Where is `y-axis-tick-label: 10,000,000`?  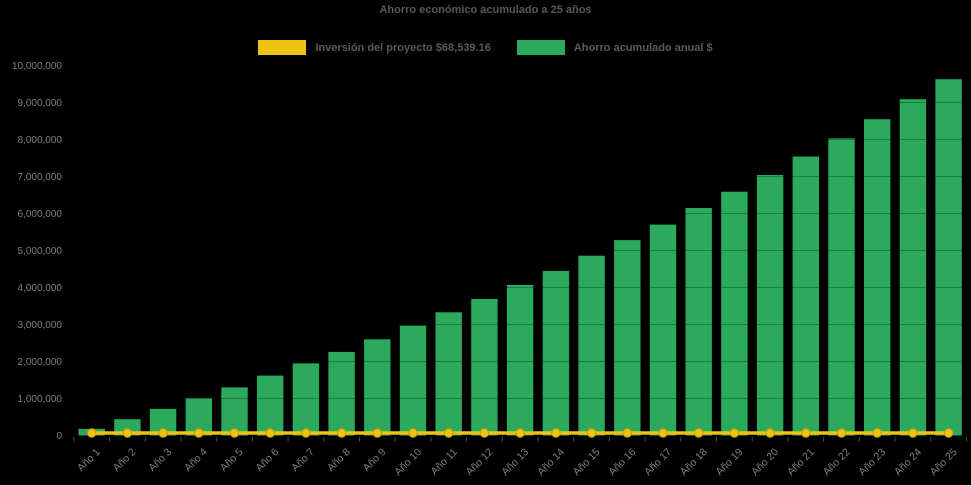
y-axis-tick-label: 10,000,000 is located at coordinates (37, 66).